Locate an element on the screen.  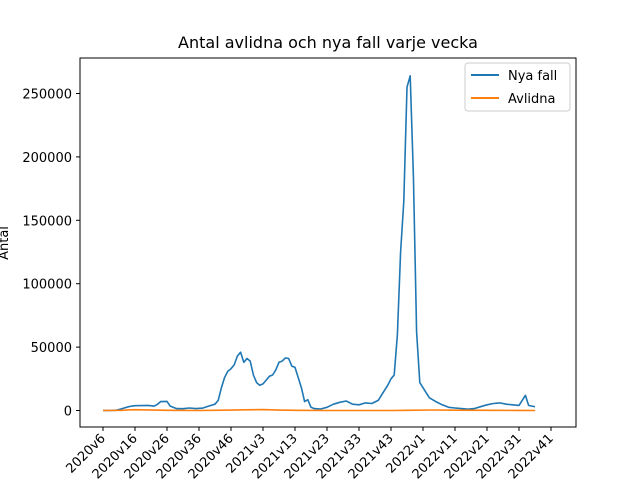
legend: Nya fall Avlidna is located at coordinates (517, 87).